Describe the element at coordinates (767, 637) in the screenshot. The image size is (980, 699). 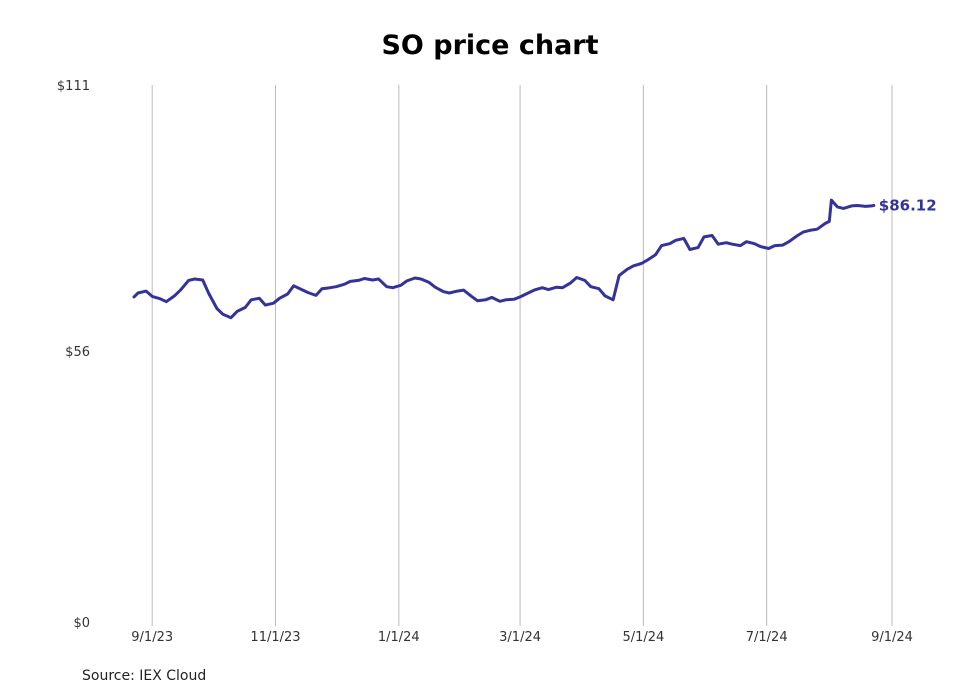
I see `x-tick-label: 7/1/24` at that location.